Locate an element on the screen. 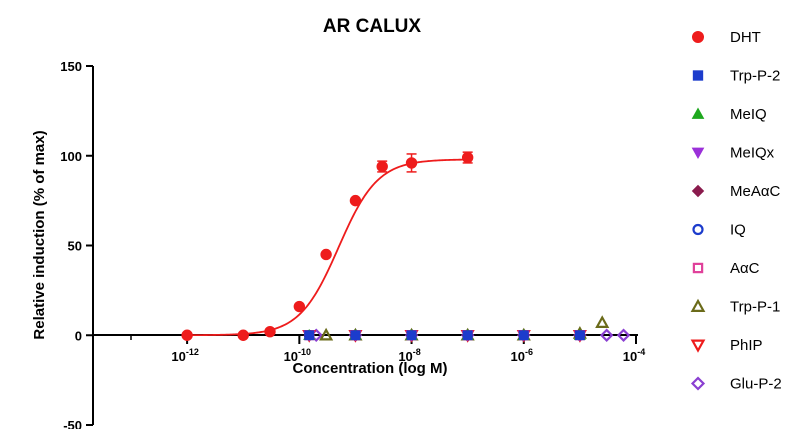 The height and width of the screenshot is (429, 800). legend-item: MeAαC is located at coordinates (736, 191).